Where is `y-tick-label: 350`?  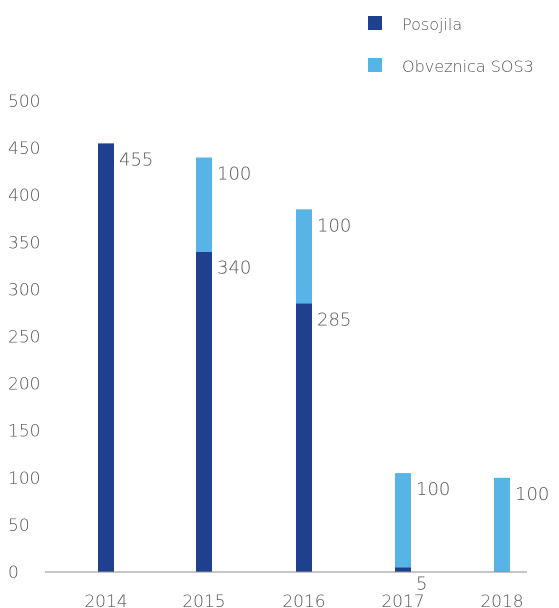
y-tick-label: 350 is located at coordinates (24, 243).